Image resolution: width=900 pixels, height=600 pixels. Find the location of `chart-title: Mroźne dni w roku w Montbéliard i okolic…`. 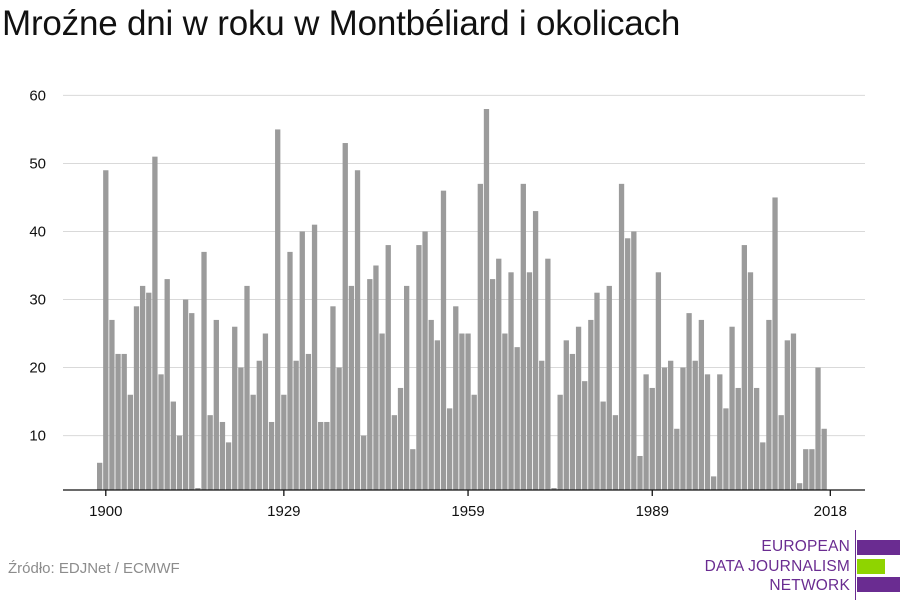

chart-title: Mroźne dni w roku w Montbéliard i okolic… is located at coordinates (341, 23).